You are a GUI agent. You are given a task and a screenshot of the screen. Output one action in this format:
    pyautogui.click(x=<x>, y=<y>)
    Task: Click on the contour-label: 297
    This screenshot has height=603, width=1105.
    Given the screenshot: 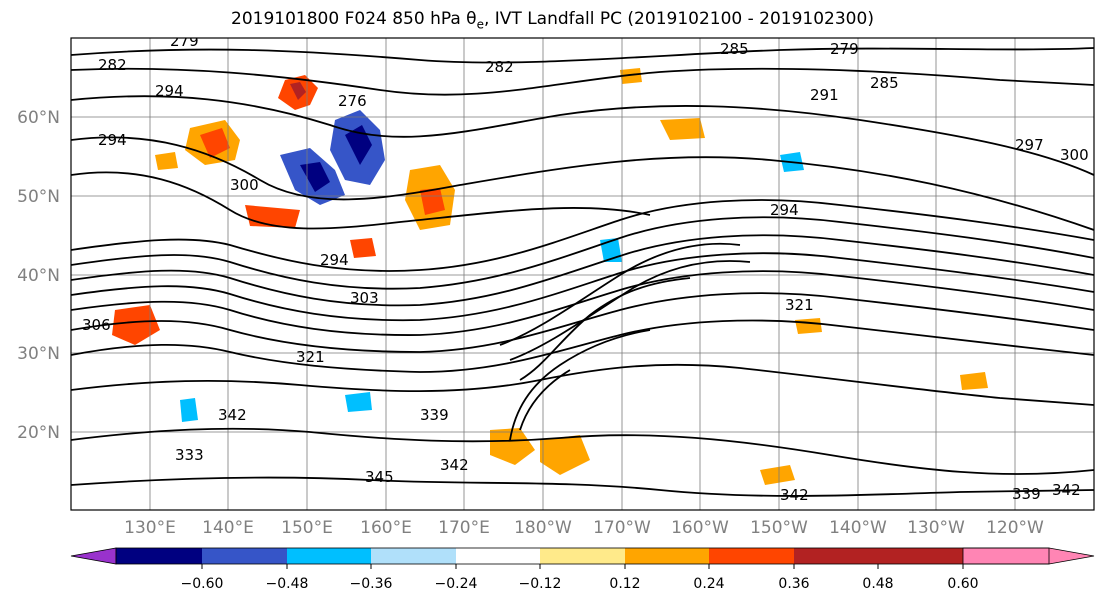 What is the action you would take?
    pyautogui.click(x=1029, y=145)
    